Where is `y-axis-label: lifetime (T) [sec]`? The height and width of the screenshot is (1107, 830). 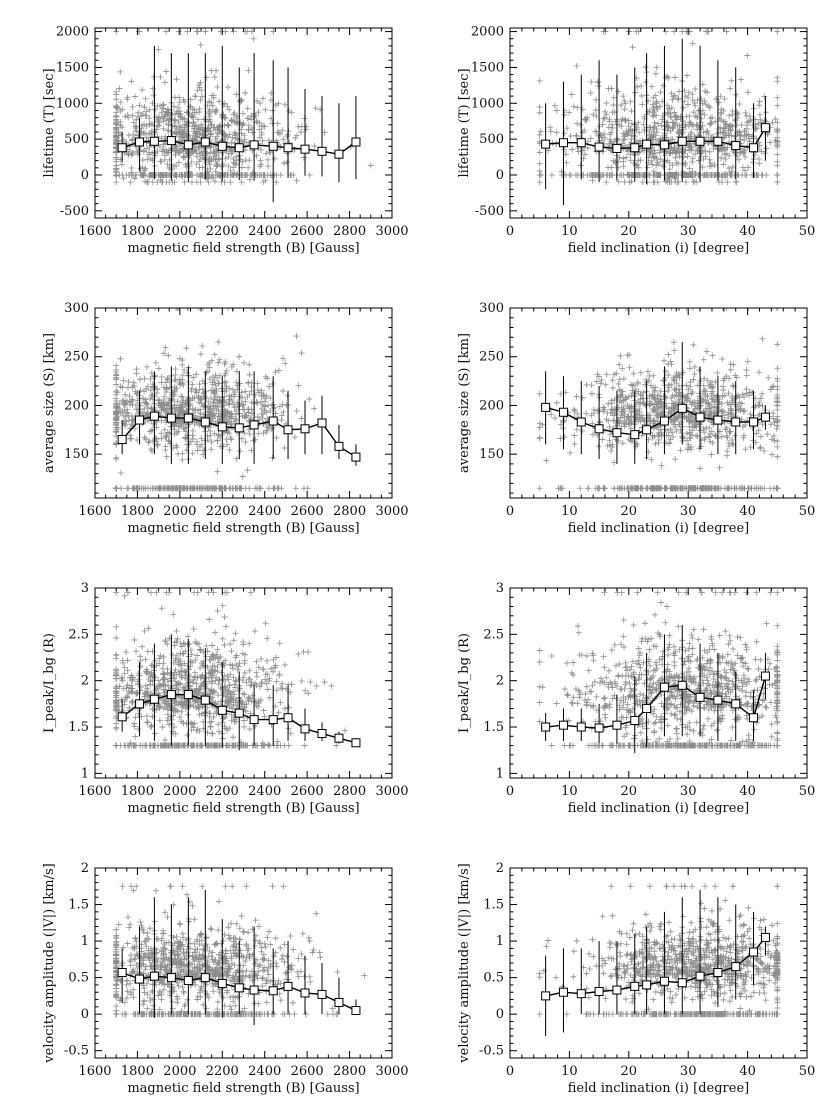
y-axis-label: lifetime (T) [sec] is located at coordinates (464, 122).